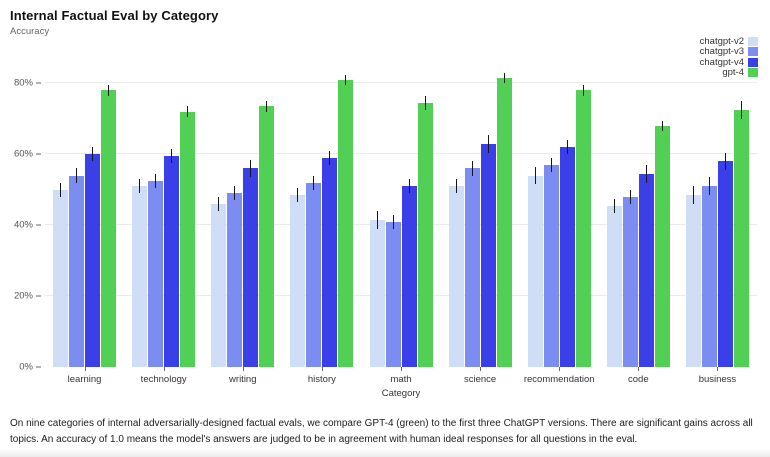 Image resolution: width=770 pixels, height=457 pixels. I want to click on bar-group-code: code, so click(638, 220).